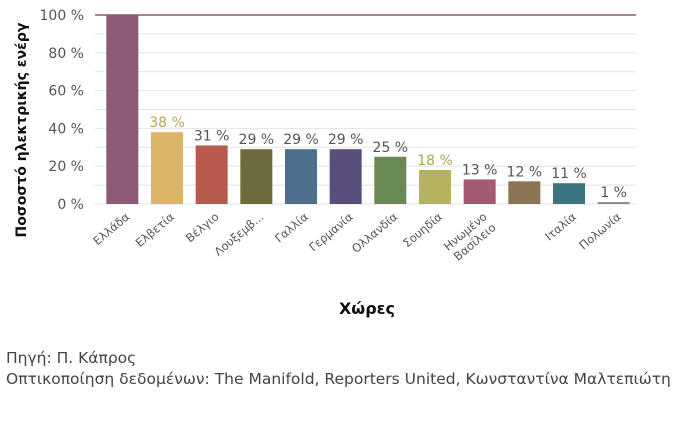  What do you see at coordinates (480, 170) in the screenshot?
I see `data-label: 13 %` at bounding box center [480, 170].